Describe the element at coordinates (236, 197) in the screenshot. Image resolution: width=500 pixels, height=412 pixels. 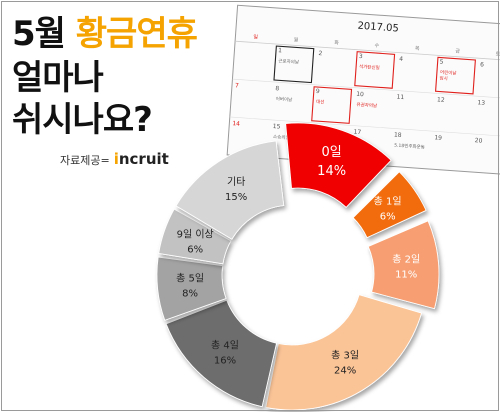
I see `slice-value-label: 15%` at that location.